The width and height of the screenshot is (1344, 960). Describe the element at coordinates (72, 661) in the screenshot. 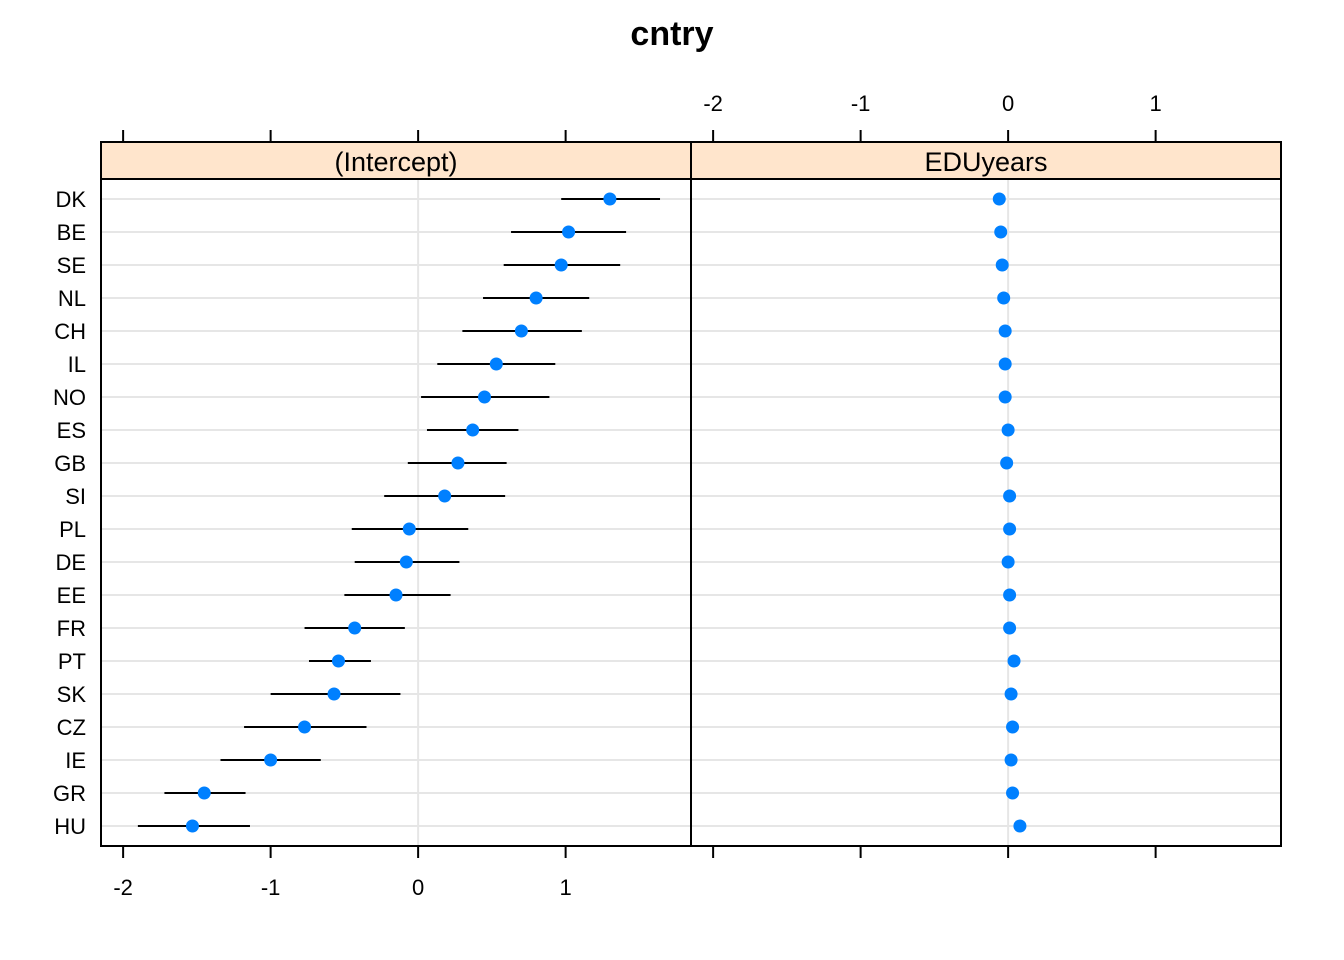

I see `category-label-pt: PT` at that location.